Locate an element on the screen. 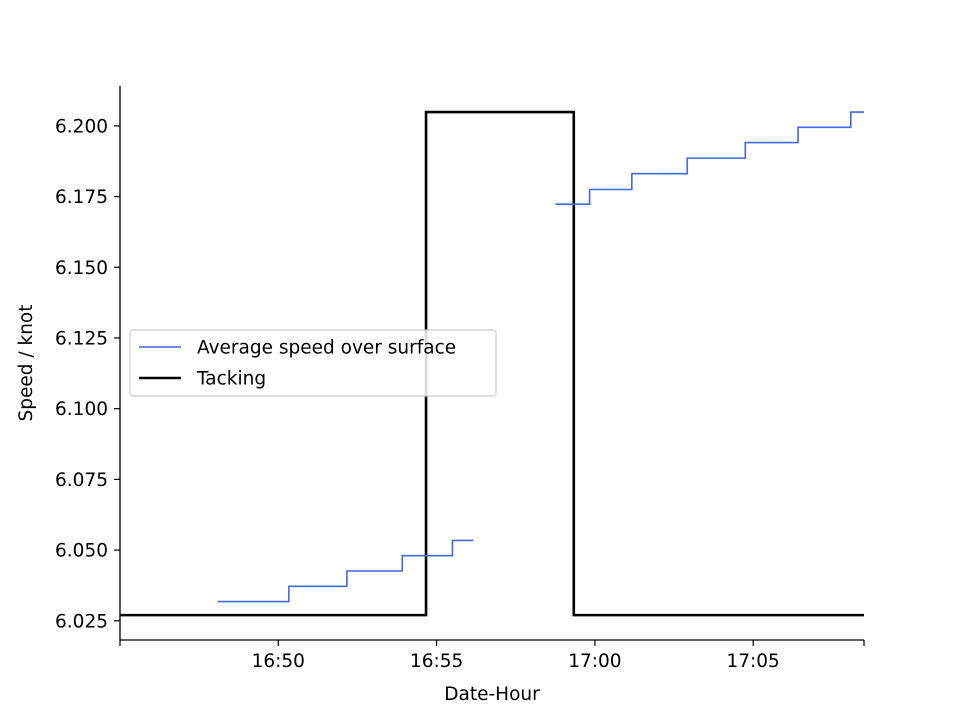  legend-label-average-speed: Average speed over surface is located at coordinates (326, 348).